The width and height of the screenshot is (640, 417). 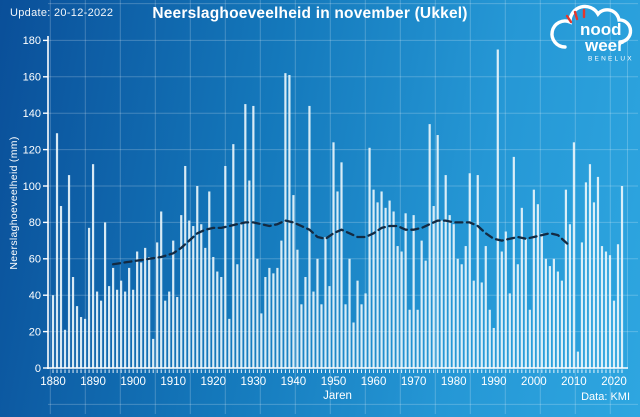 What do you see at coordinates (141, 315) in the screenshot?
I see `bar-1902` at bounding box center [141, 315].